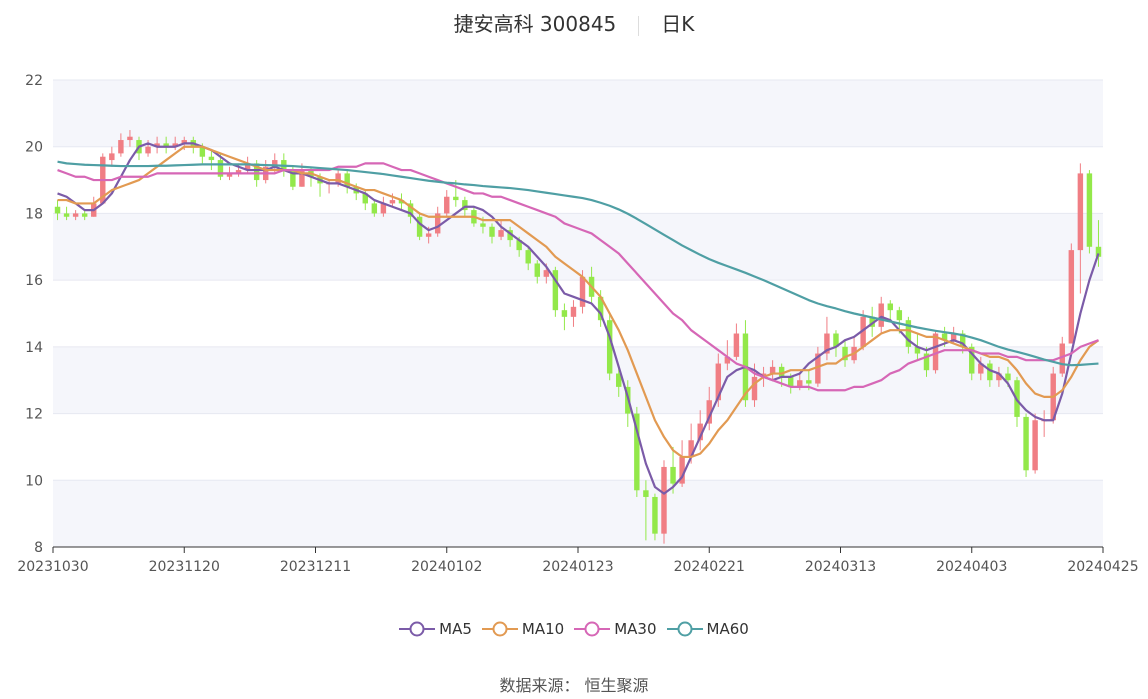  Describe the element at coordinates (615, 629) in the screenshot. I see `legend-item-ma30: MA30` at that location.